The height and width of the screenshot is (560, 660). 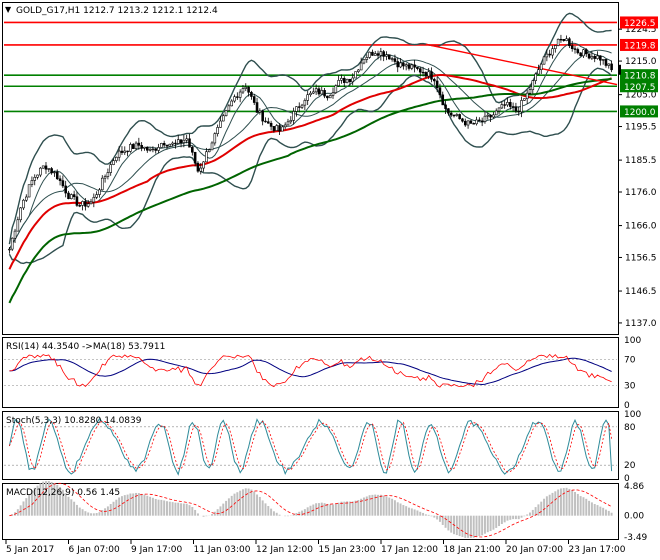 What do you see at coordinates (640, 24) in the screenshot?
I see `level-tag-label: 1226.5` at bounding box center [640, 24].